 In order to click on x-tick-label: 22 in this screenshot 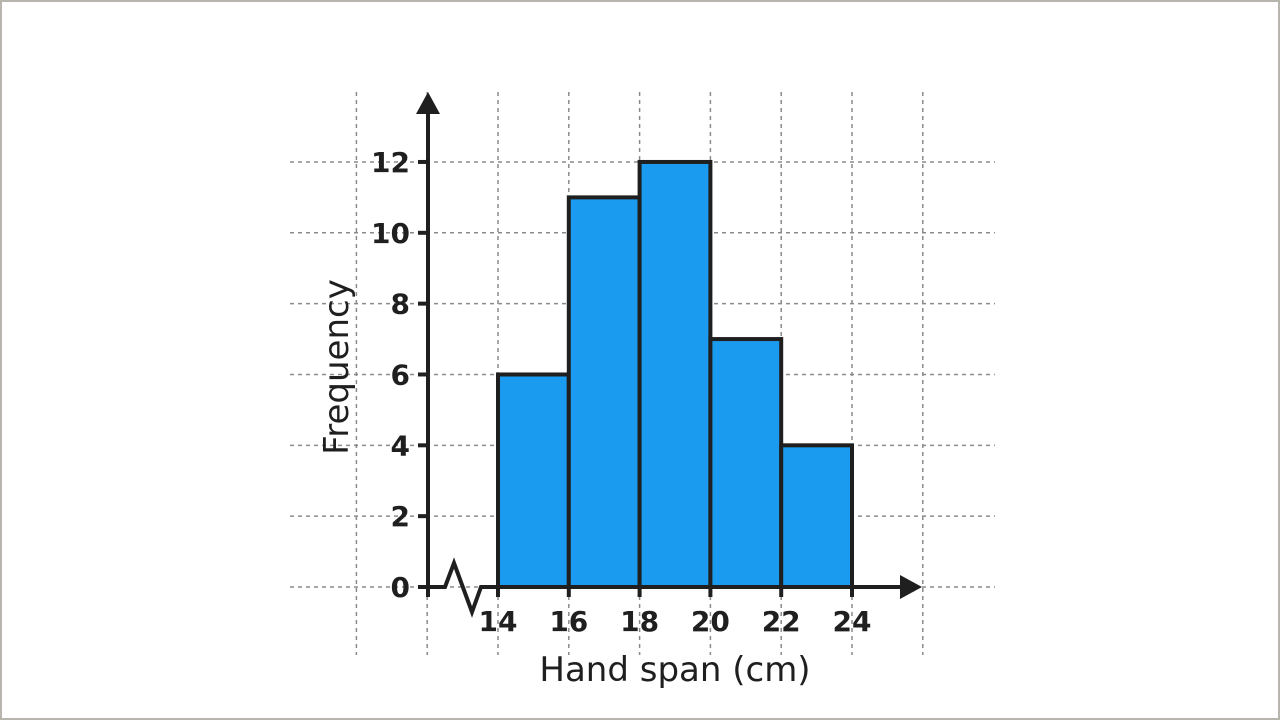, I will do `click(781, 621)`.